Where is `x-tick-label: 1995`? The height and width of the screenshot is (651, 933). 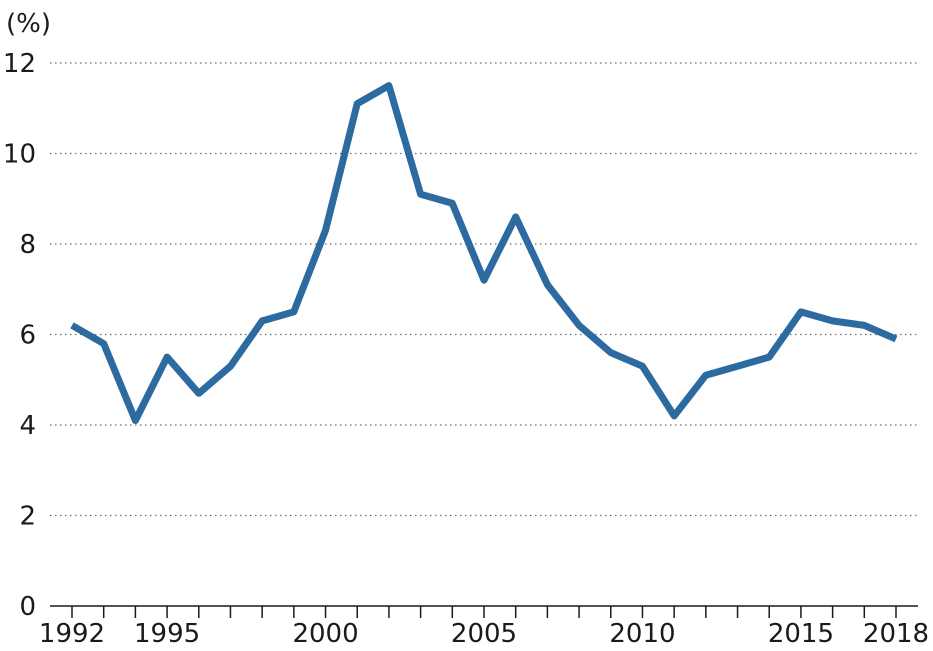
x-tick-label: 1995 is located at coordinates (167, 634).